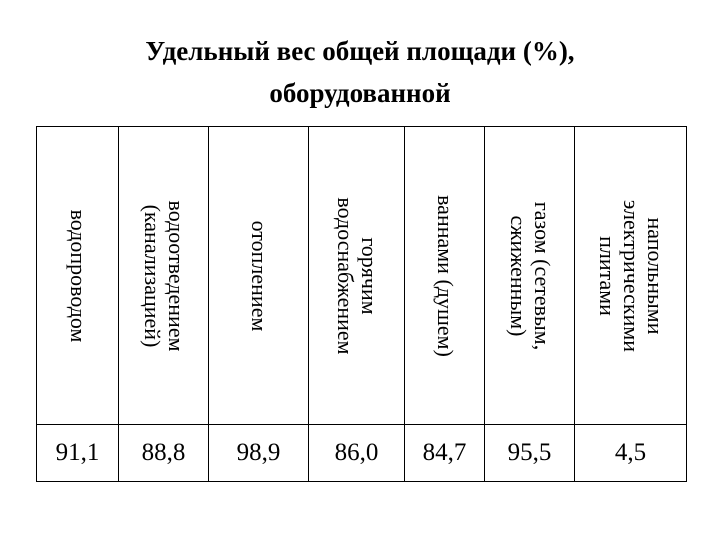 This screenshot has width=720, height=540. I want to click on value-row: 91,1 88,8 98,9 86,0 84,7 95,5 4,5, so click(361, 453).